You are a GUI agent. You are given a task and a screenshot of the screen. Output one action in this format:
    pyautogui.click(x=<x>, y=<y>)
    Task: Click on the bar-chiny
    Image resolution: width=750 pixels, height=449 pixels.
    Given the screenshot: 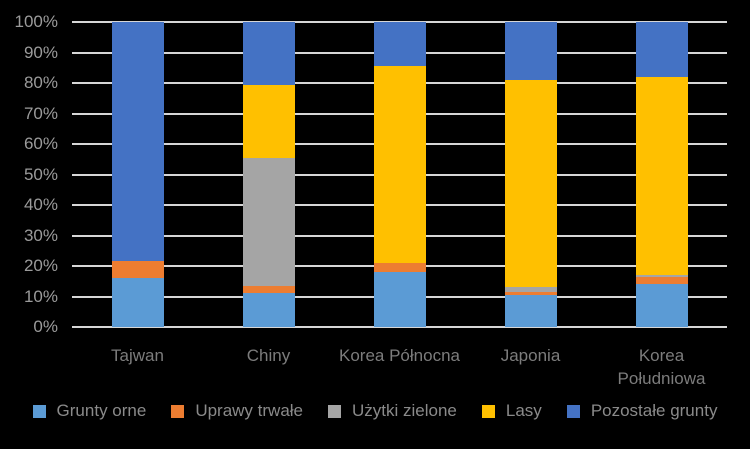 What is the action you would take?
    pyautogui.click(x=268, y=174)
    